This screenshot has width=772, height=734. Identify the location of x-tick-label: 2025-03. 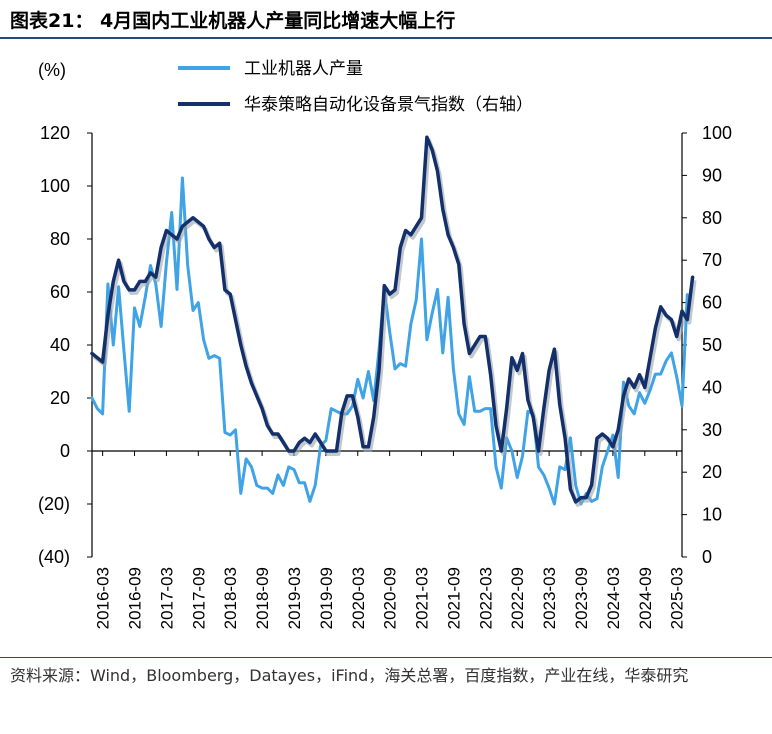
(677, 598).